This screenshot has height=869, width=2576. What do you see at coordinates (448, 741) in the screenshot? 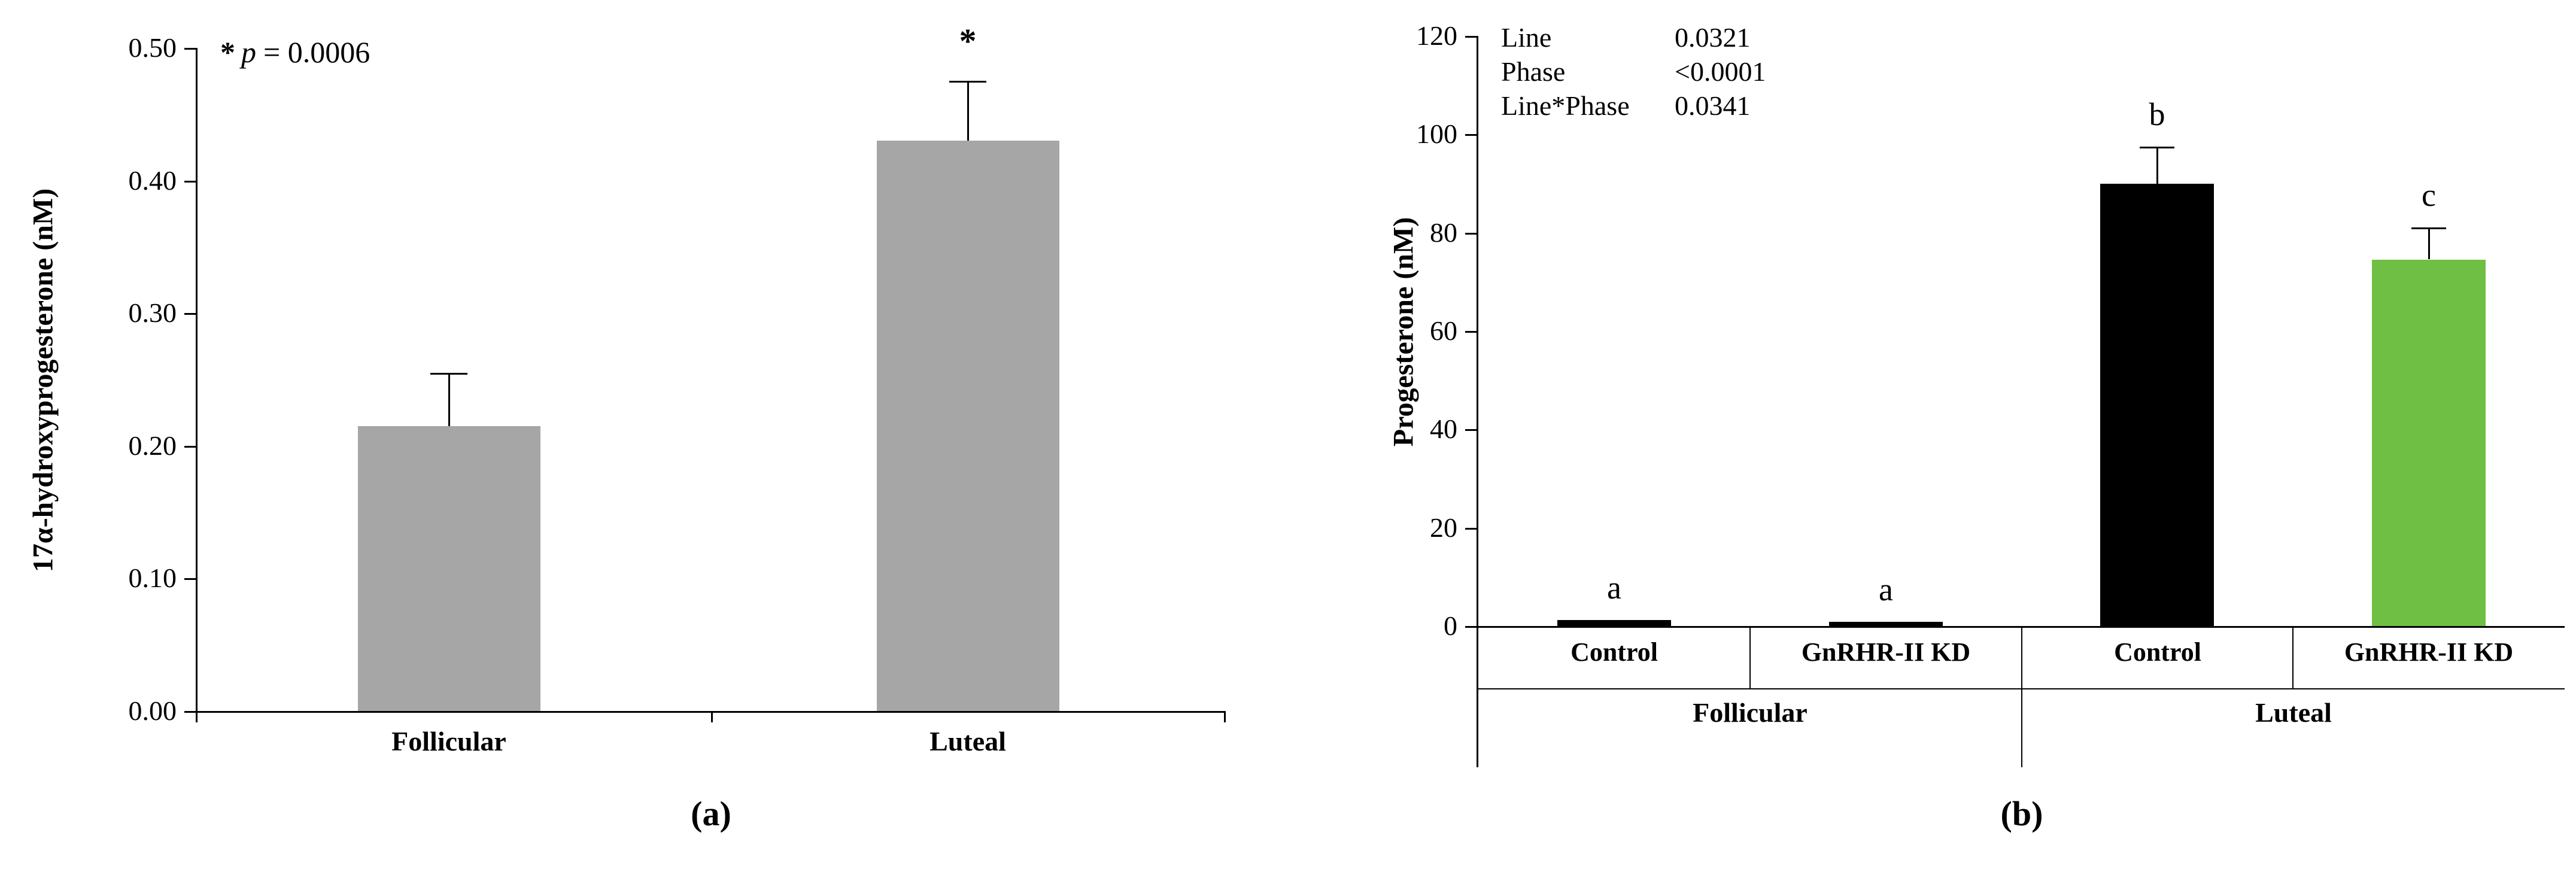
I see `x-category-label: Follicular` at bounding box center [448, 741].